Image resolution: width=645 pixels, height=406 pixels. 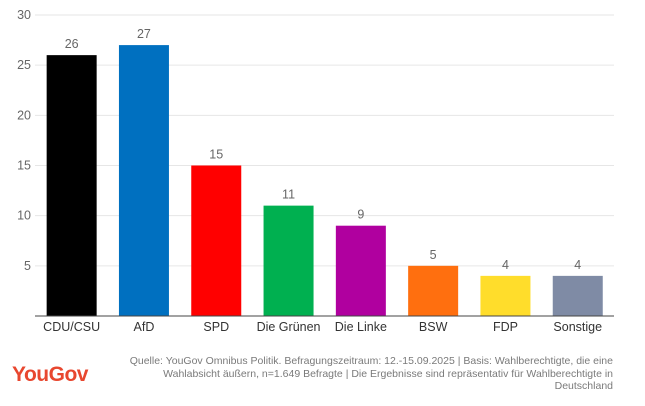 I want to click on data-label: 5, so click(x=433, y=255).